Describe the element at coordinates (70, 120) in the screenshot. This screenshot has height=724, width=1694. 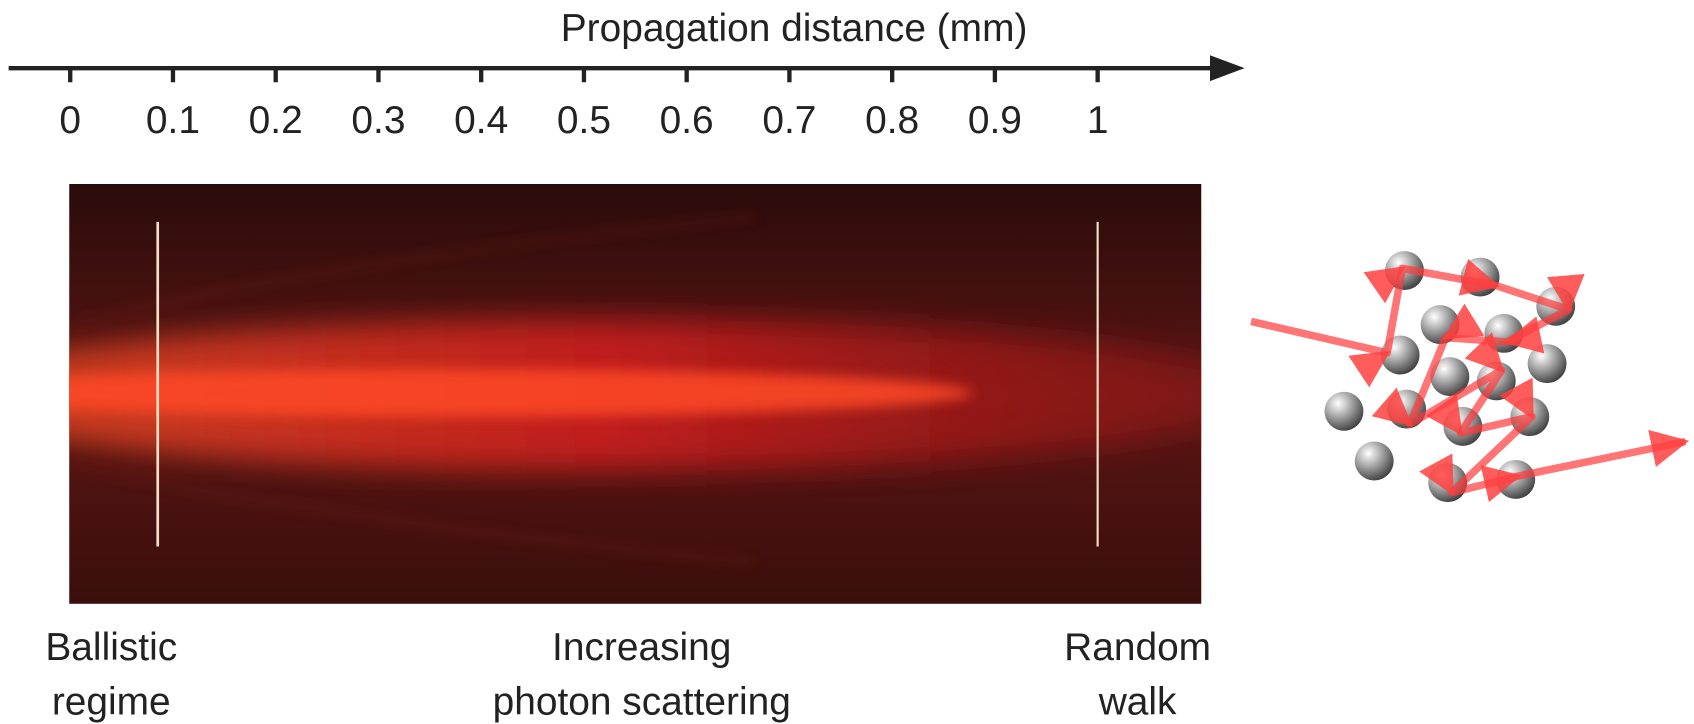
I see `tick-label: 0` at that location.